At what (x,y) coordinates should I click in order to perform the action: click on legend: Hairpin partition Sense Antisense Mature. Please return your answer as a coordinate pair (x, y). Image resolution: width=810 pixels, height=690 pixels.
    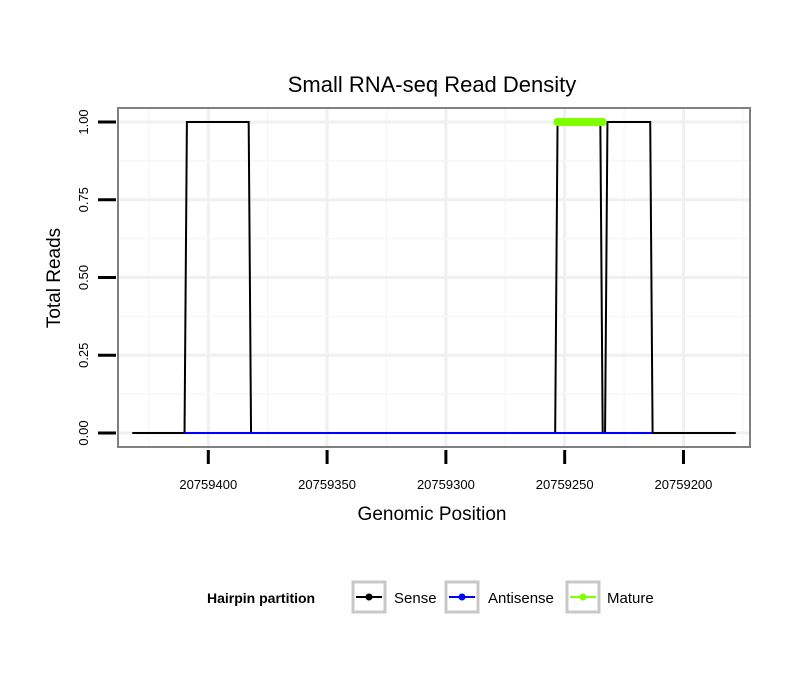
    Looking at the image, I should click on (430, 597).